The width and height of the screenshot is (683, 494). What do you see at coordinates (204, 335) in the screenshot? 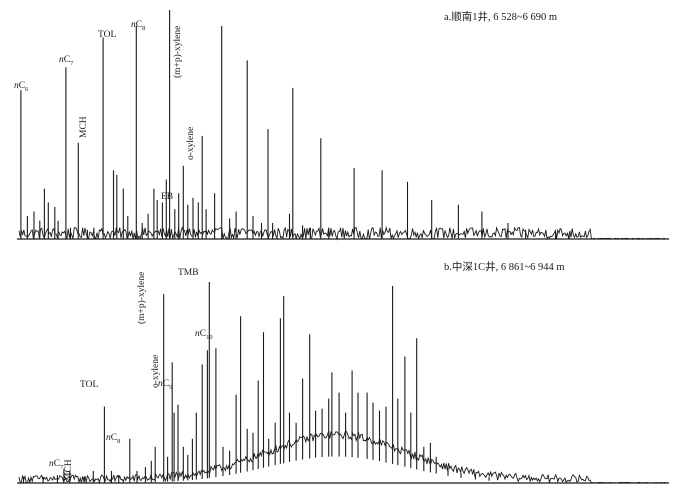
I see `peak-label-nc10: nC10` at bounding box center [204, 335].